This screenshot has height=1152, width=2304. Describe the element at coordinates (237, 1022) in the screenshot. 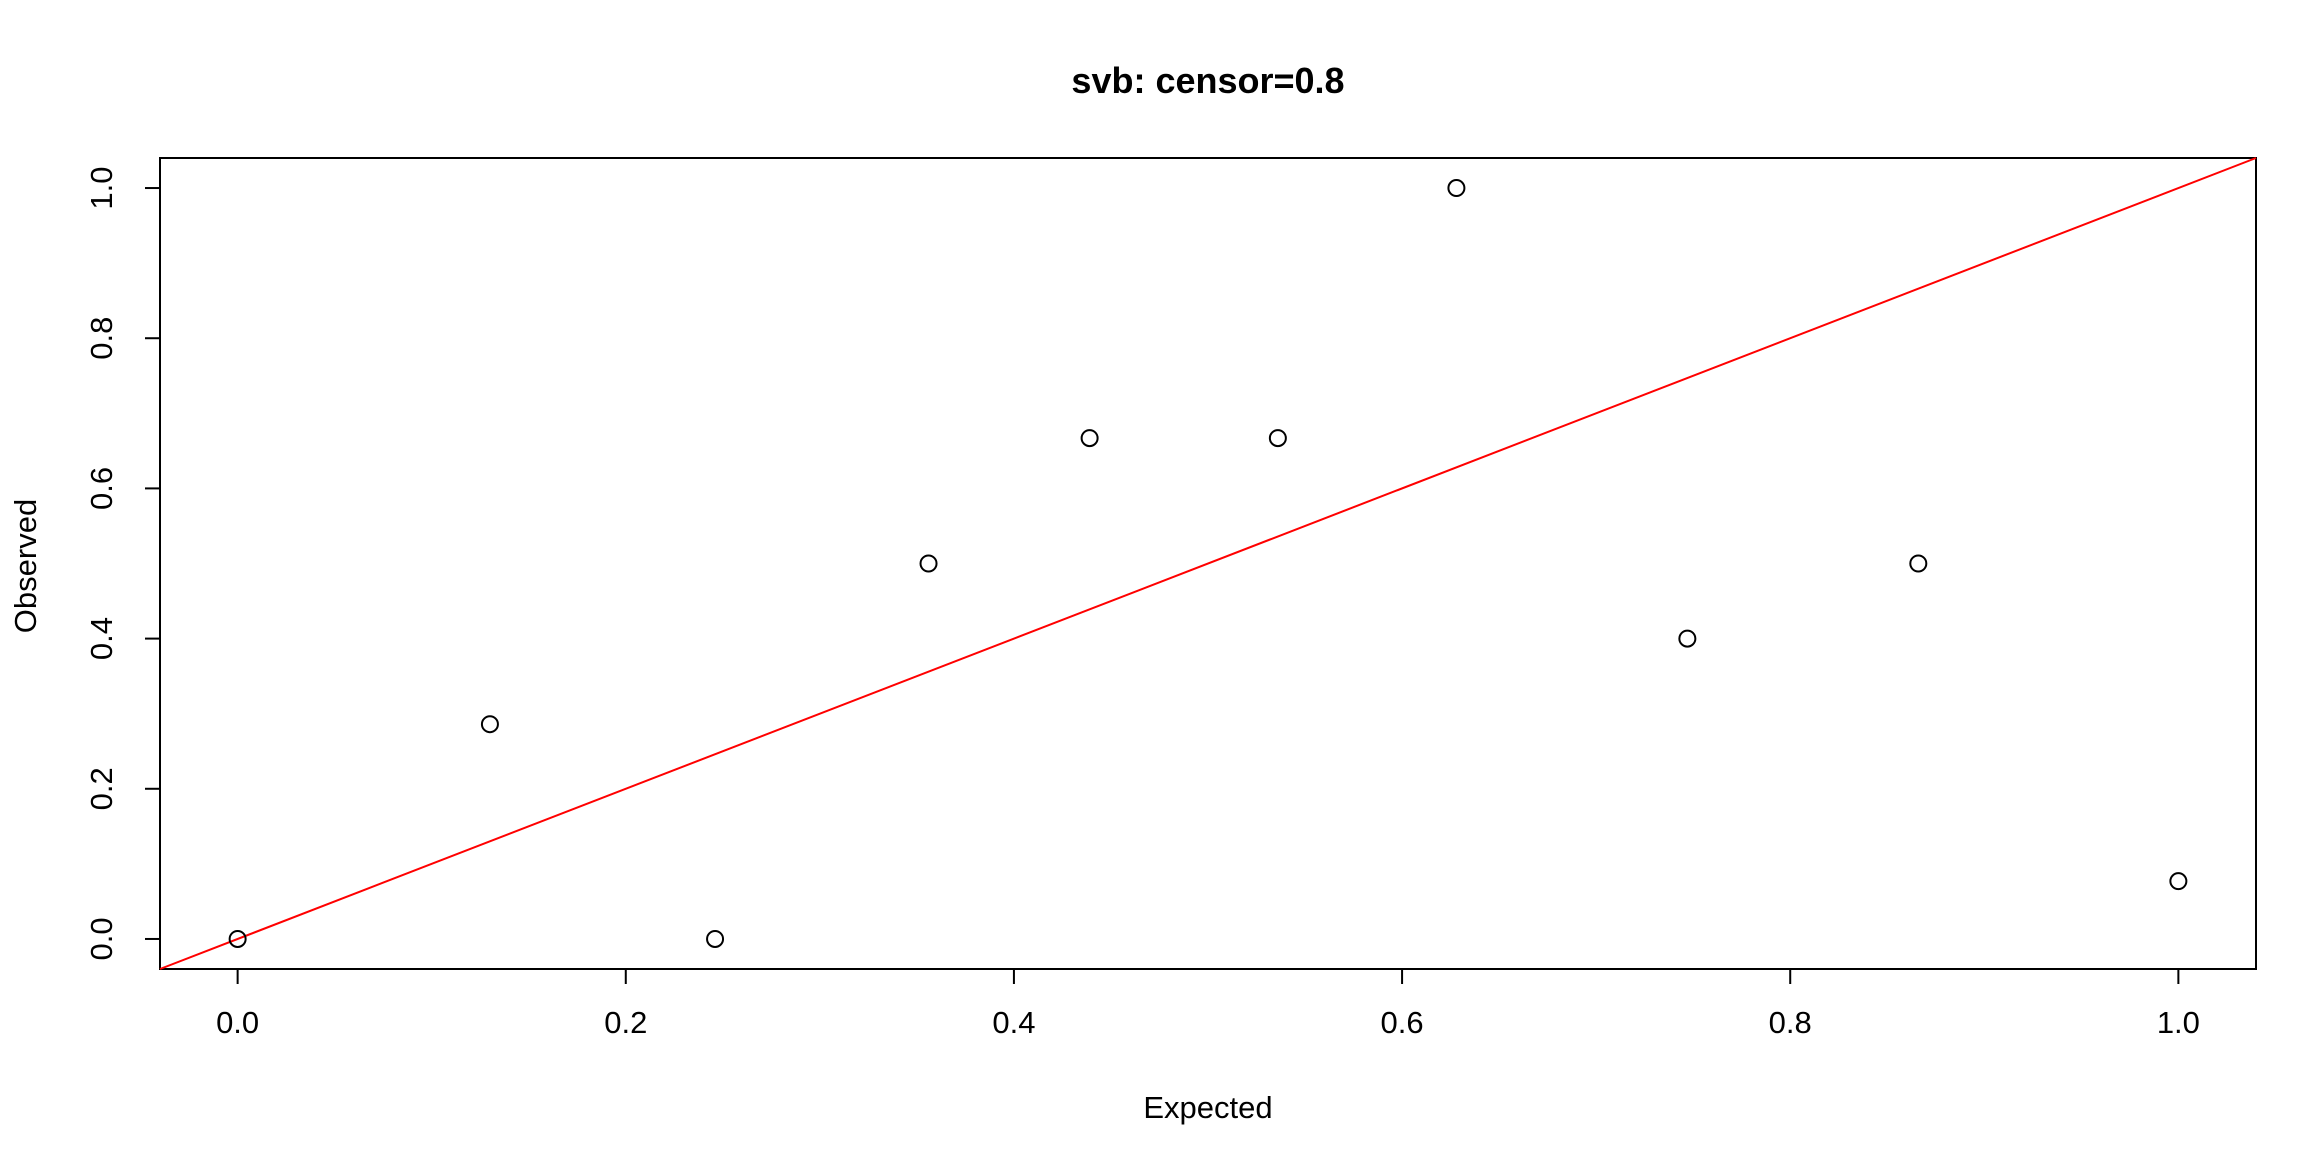

I see `x-tick-label: 0.0` at that location.